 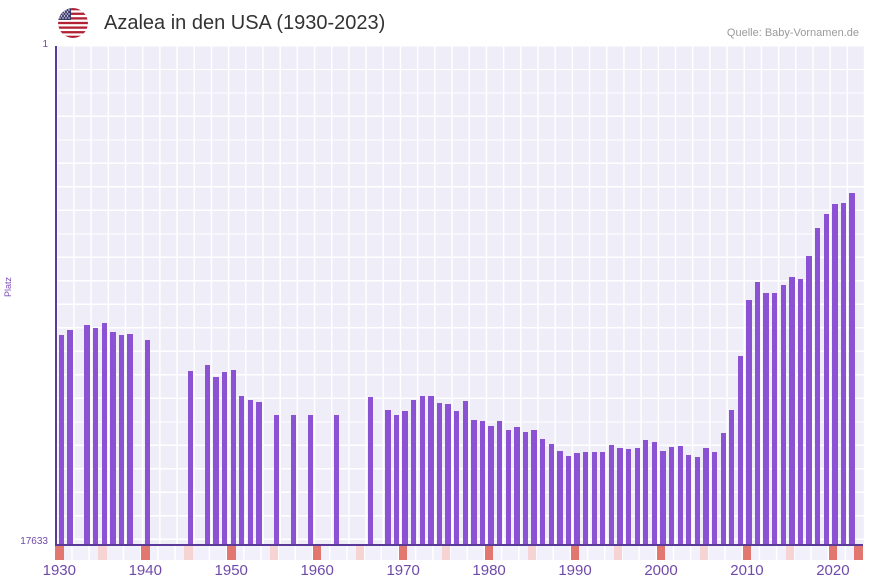 What do you see at coordinates (45, 44) in the screenshot?
I see `y-axis-top-tick-label: 1` at bounding box center [45, 44].